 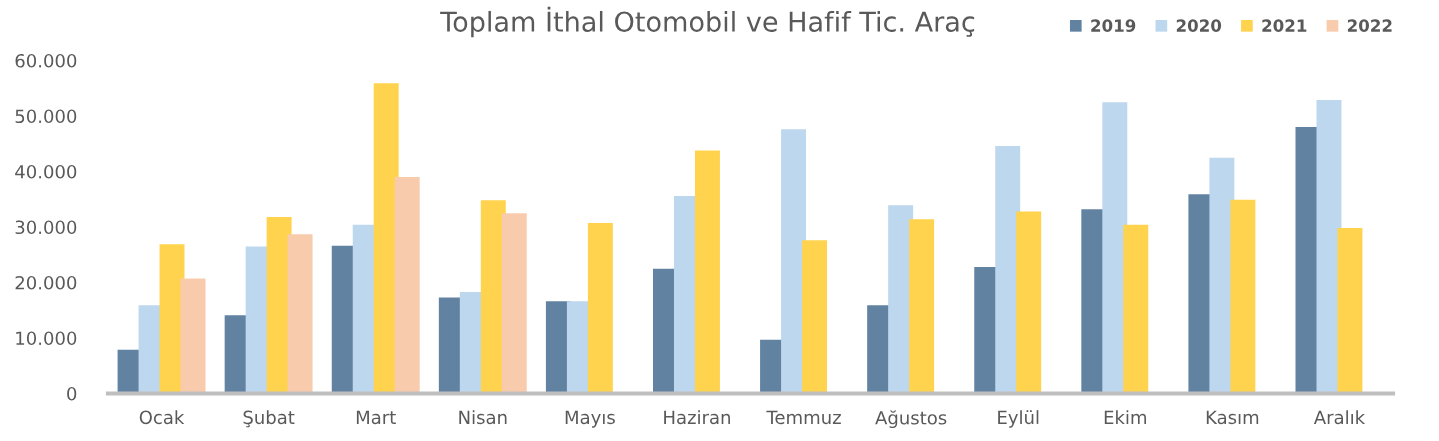 What do you see at coordinates (46, 227) in the screenshot?
I see `y-tick-label: 30.000` at bounding box center [46, 227].